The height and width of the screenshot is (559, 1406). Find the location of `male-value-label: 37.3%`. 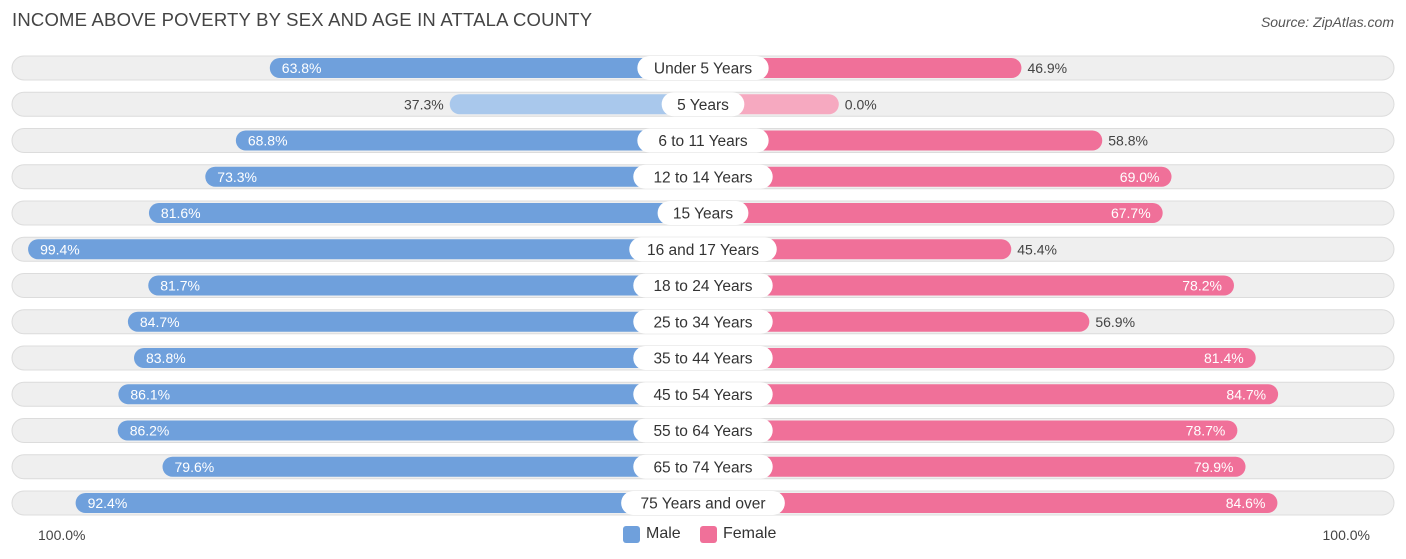

male-value-label: 37.3% is located at coordinates (424, 104).